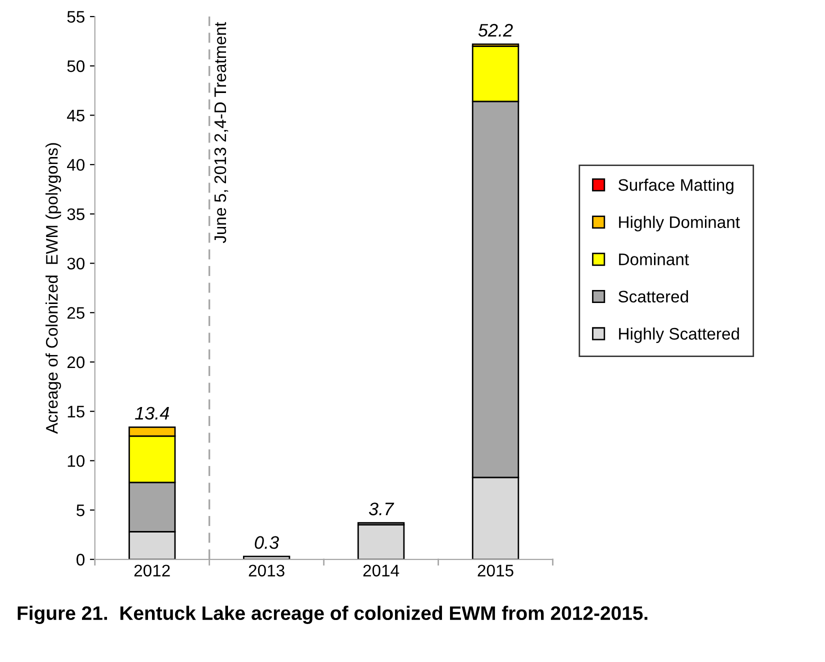 This screenshot has height=662, width=825. Describe the element at coordinates (76, 66) in the screenshot. I see `y-tick-label: 50` at that location.